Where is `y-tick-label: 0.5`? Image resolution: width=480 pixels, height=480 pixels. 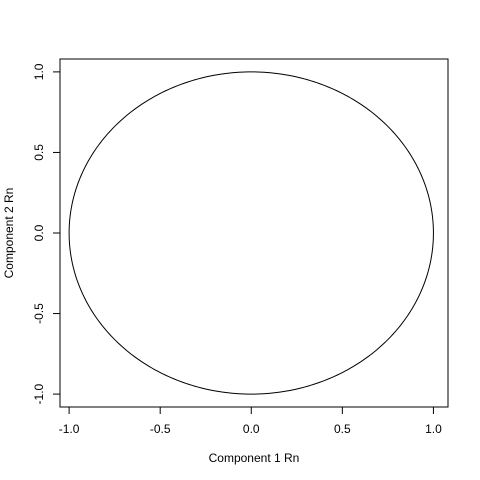
y-tick-label: 0.5 is located at coordinates (39, 152).